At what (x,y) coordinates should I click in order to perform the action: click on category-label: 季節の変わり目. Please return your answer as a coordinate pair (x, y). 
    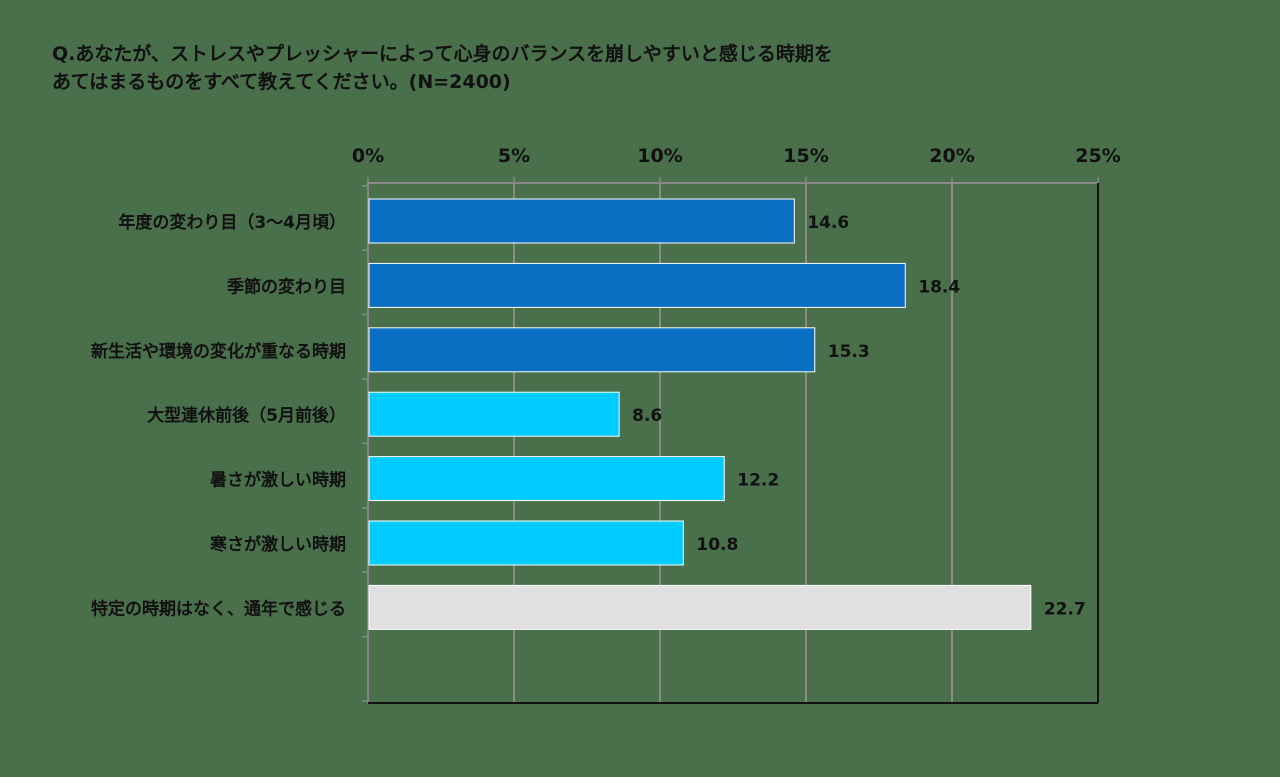
    Looking at the image, I should click on (286, 286).